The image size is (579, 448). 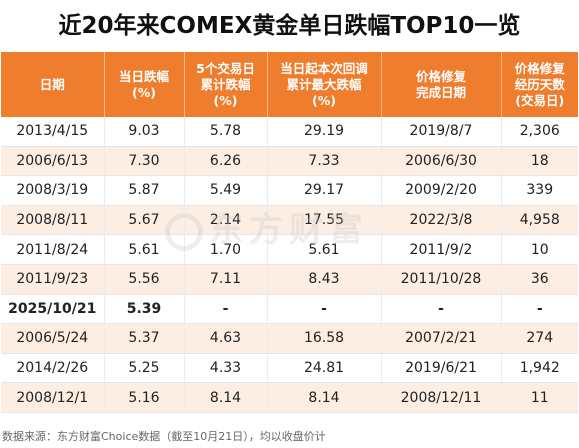 What do you see at coordinates (441, 309) in the screenshot?
I see `cell-recovery-date: -` at bounding box center [441, 309].